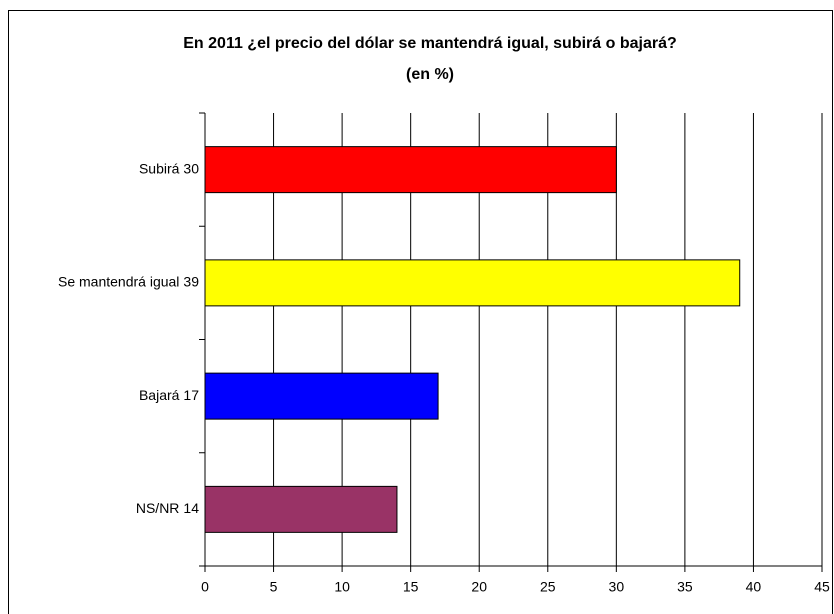  Describe the element at coordinates (617, 587) in the screenshot. I see `x-tick-label: 30` at that location.